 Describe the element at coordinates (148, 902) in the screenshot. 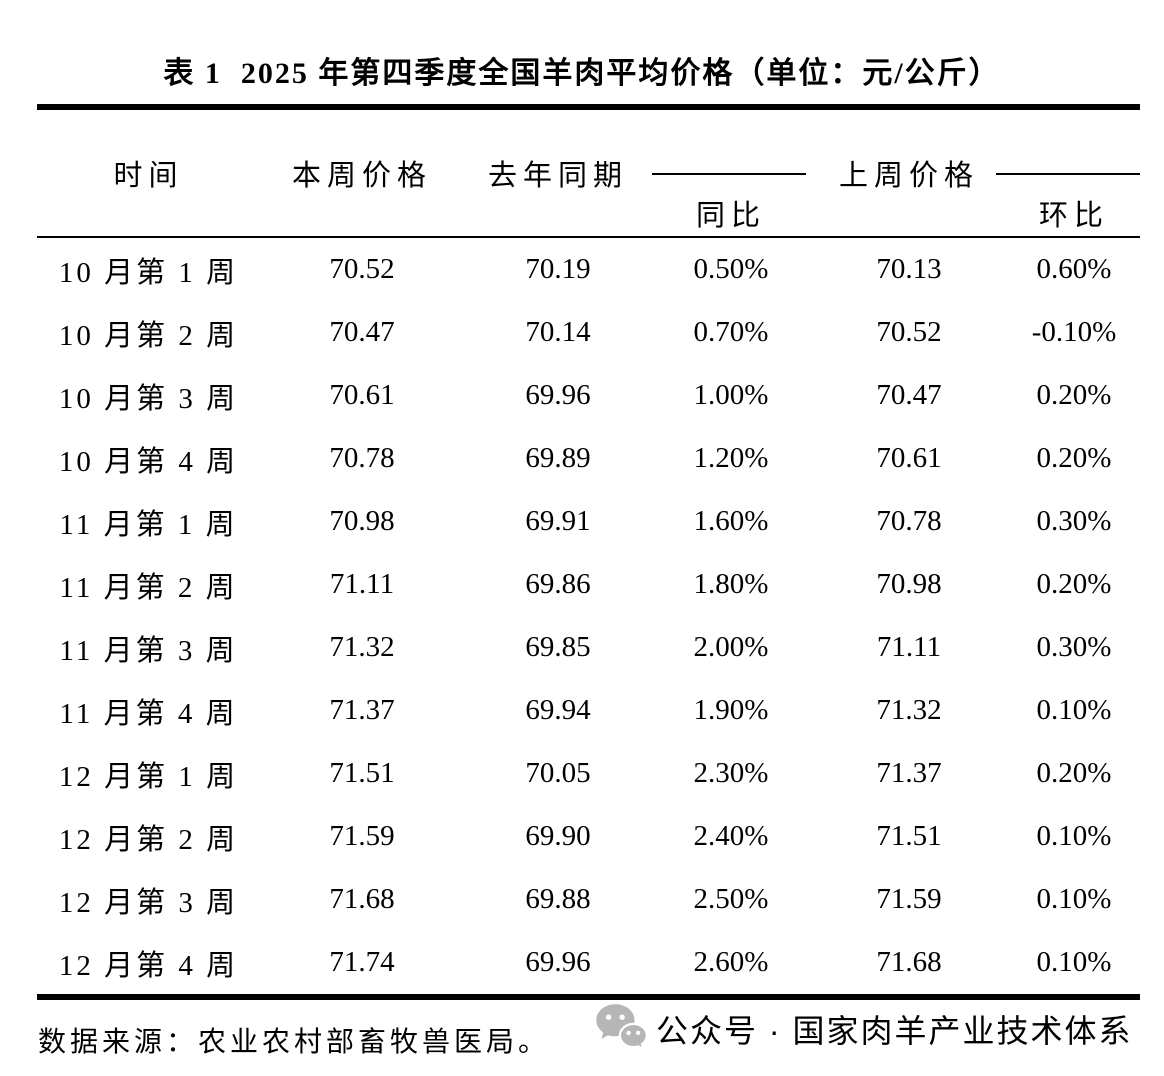

I see `cell-time: 12 月第 3 周` at that location.